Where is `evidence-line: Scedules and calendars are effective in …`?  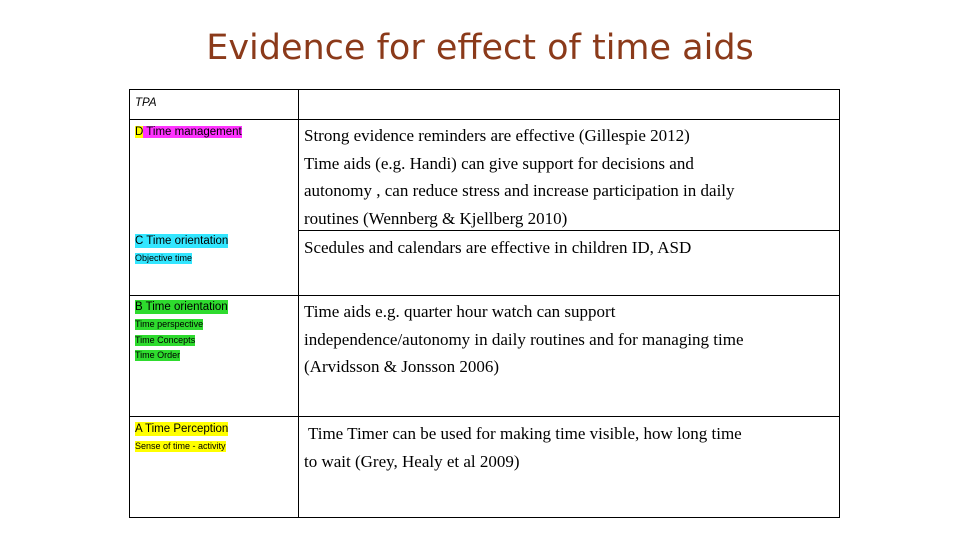 evidence-line: Scedules and calendars are effective in … is located at coordinates (498, 247).